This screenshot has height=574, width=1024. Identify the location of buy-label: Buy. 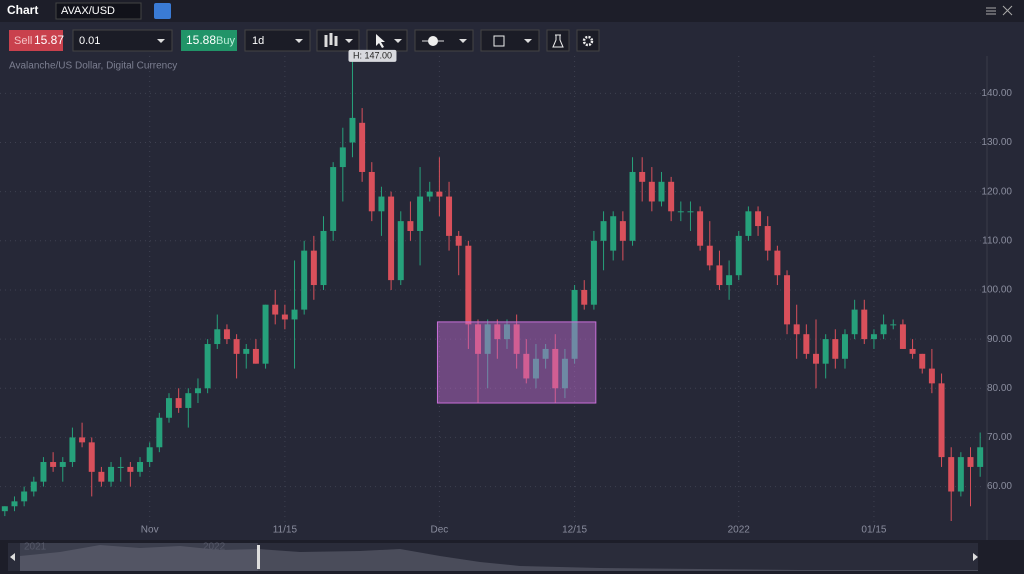
(225, 41).